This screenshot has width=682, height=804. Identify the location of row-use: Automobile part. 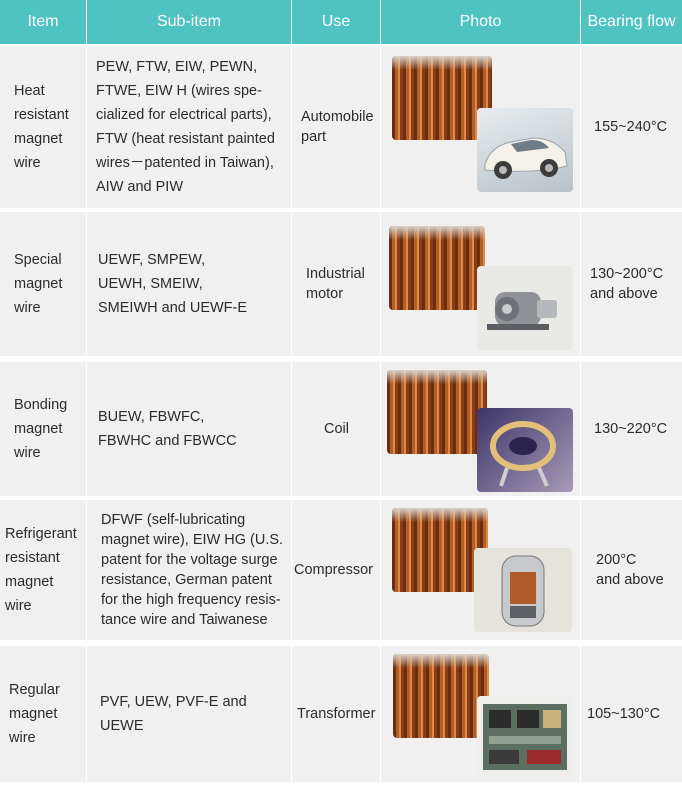
(337, 127).